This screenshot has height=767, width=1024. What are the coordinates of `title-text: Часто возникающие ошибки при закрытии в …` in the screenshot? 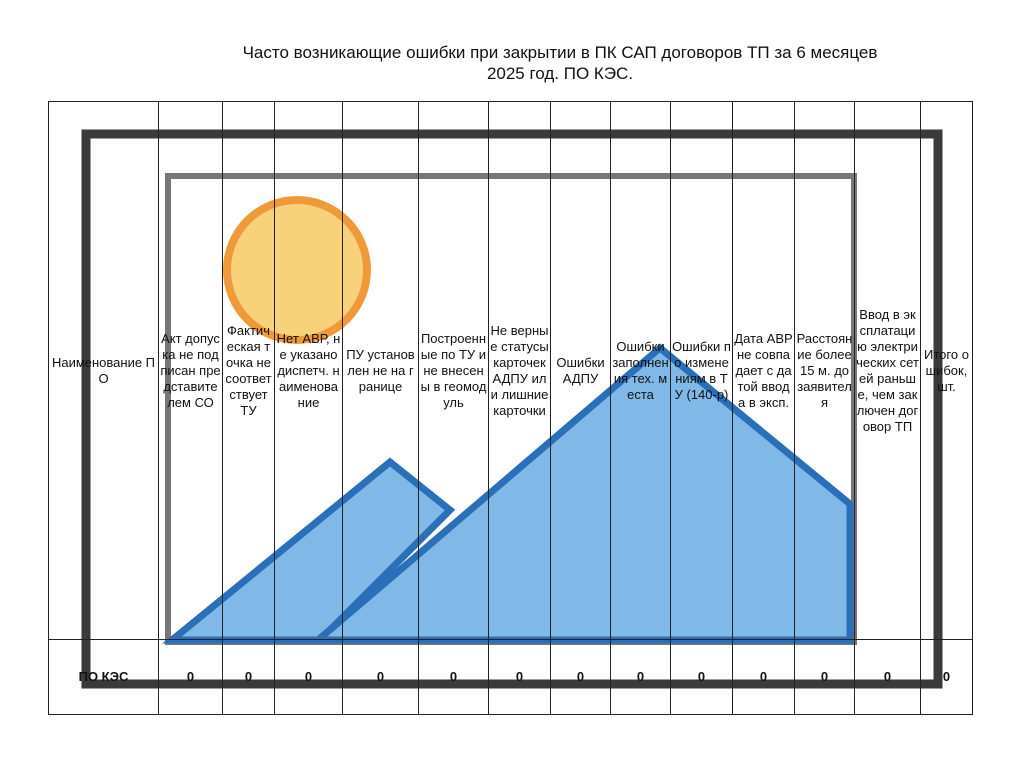 It's located at (560, 63).